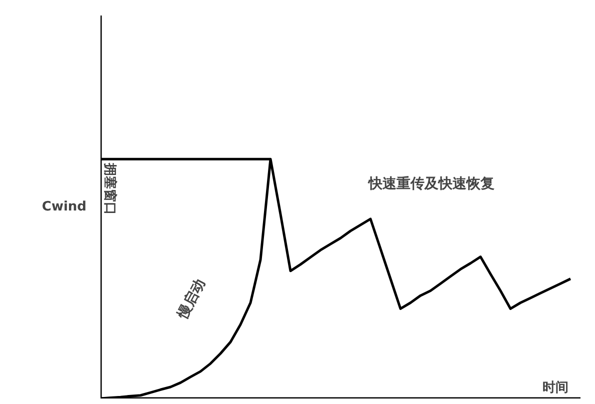 The width and height of the screenshot is (595, 404). I want to click on ref-line-label: 拥塞窗口, so click(110, 189).